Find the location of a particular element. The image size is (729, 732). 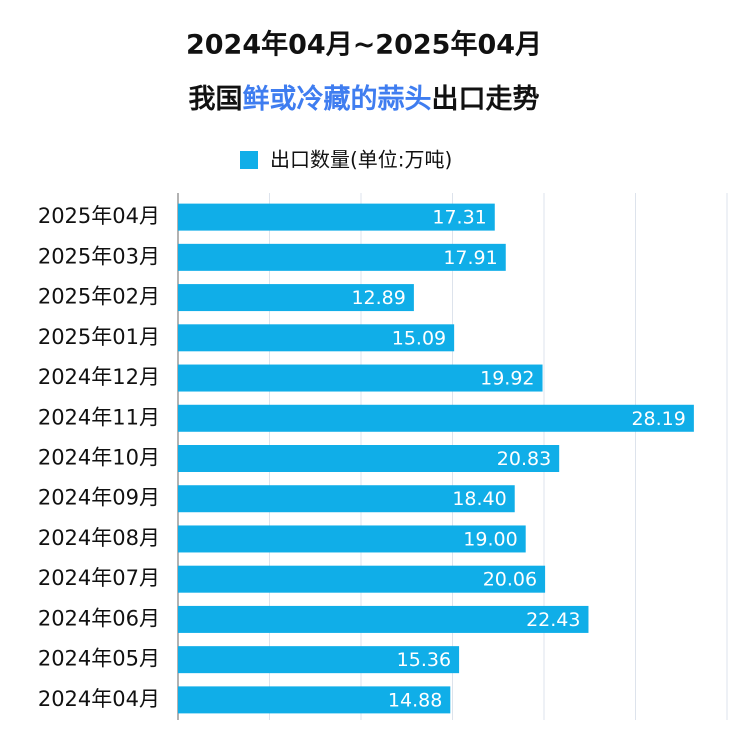

subtitle-part: 我国 is located at coordinates (216, 99).